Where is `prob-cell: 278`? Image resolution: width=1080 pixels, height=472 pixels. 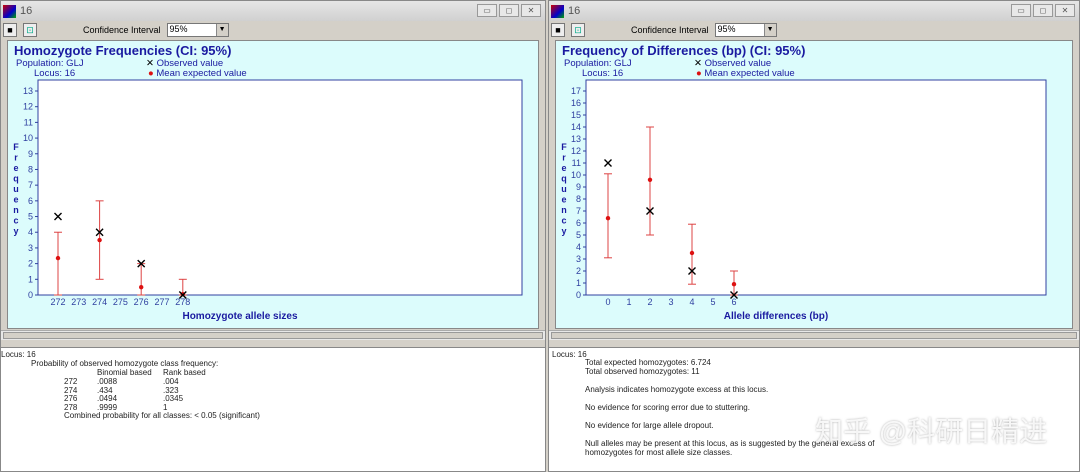 prob-cell: 278 is located at coordinates (71, 407).